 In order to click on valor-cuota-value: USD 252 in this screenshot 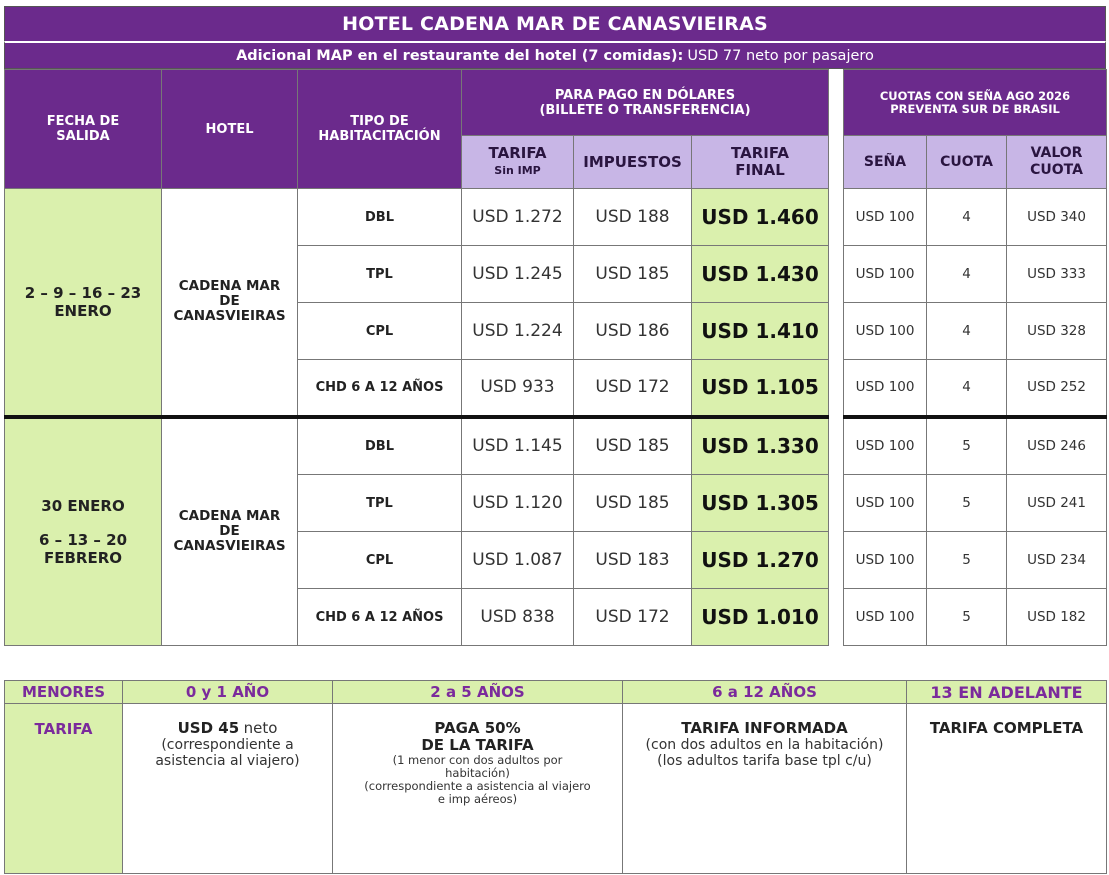, I will do `click(1057, 388)`.